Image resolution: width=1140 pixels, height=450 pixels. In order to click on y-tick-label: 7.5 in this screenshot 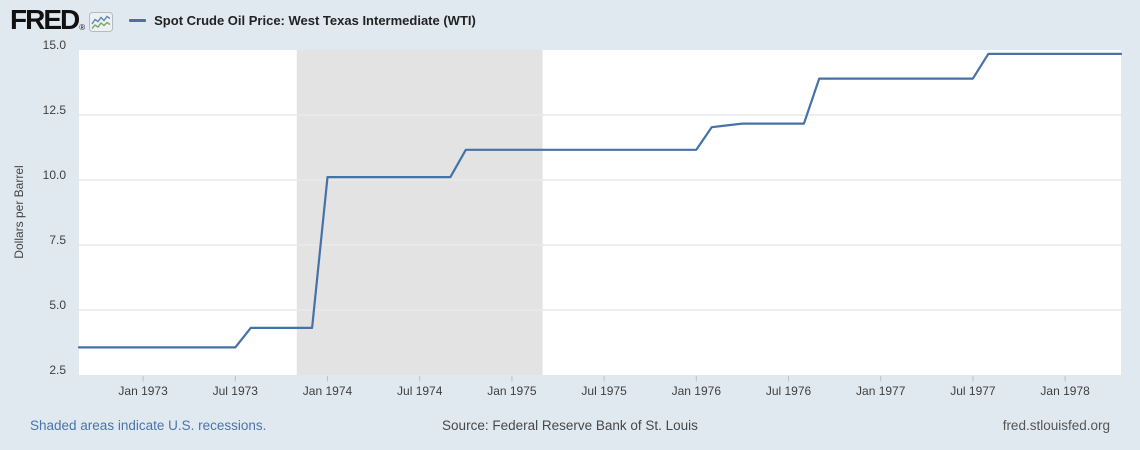, I will do `click(57, 240)`.